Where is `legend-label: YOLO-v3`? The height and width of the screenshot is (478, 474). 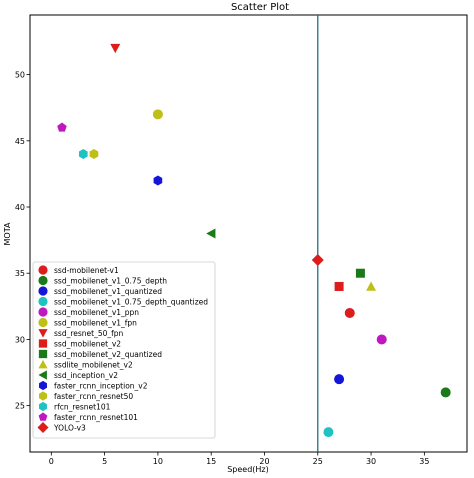 legend-label: YOLO-v3 is located at coordinates (69, 427).